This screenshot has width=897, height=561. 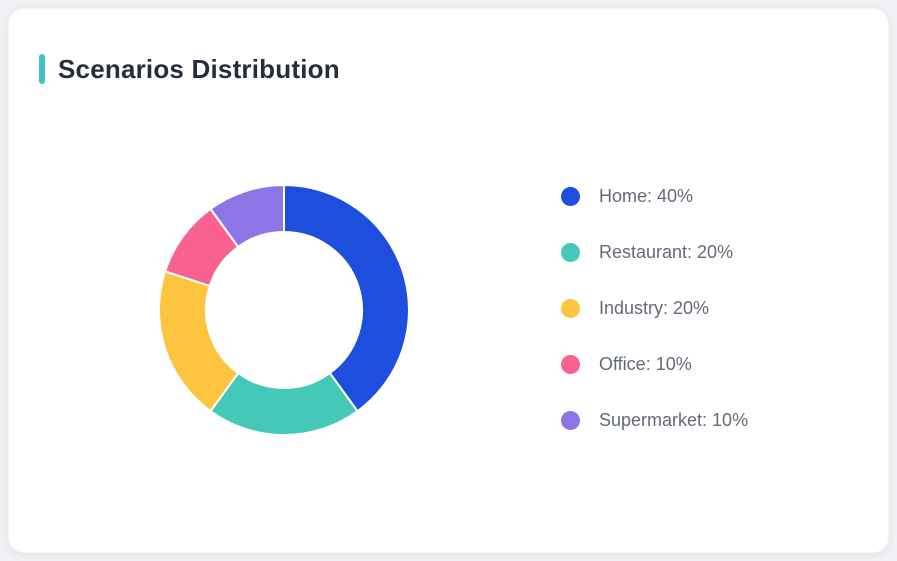 I want to click on card-header: Scenarios Distribution, so click(x=189, y=69).